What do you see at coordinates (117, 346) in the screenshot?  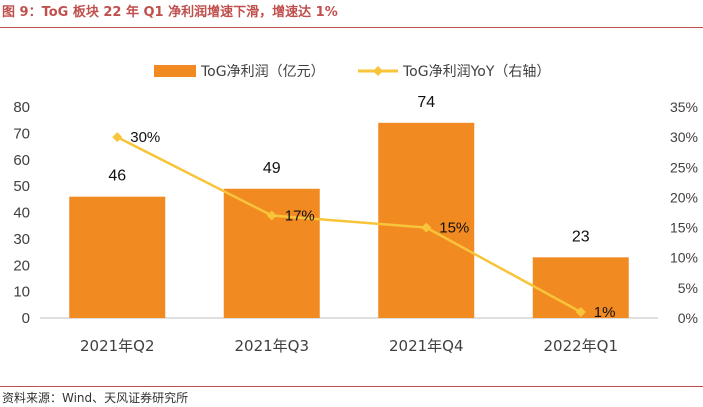 I see `x-tick-label: 2021年Q2` at bounding box center [117, 346].